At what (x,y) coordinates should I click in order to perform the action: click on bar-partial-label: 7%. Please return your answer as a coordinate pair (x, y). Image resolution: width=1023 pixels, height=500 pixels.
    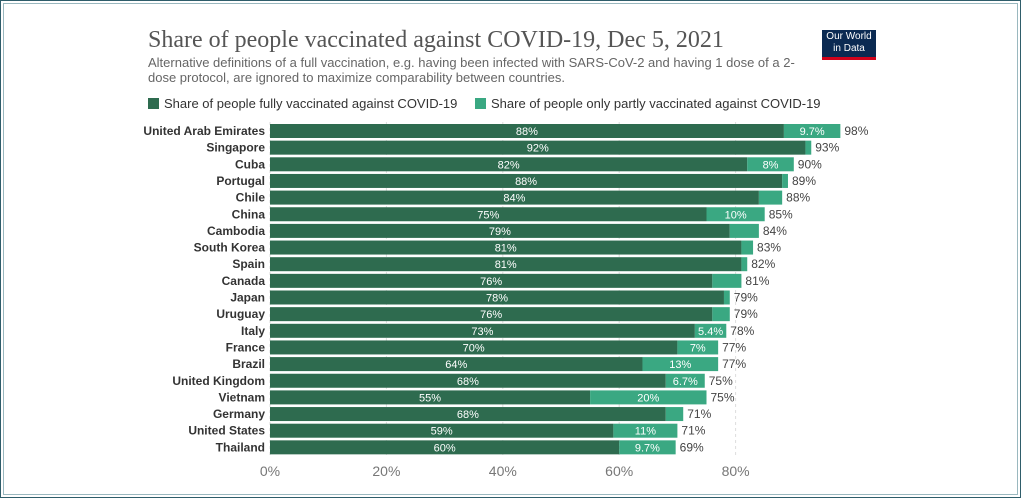
    Looking at the image, I should click on (698, 348).